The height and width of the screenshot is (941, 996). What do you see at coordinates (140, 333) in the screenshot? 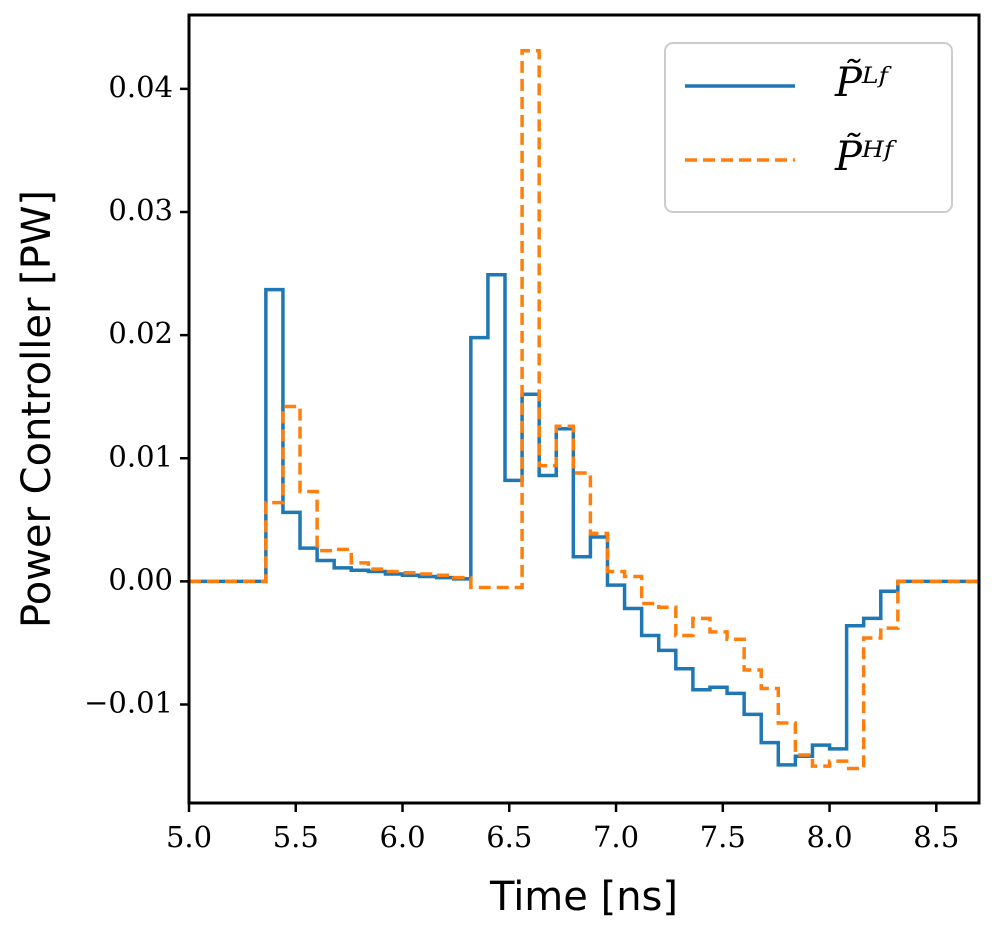
I see `y-tick-label: 0.02` at bounding box center [140, 333].